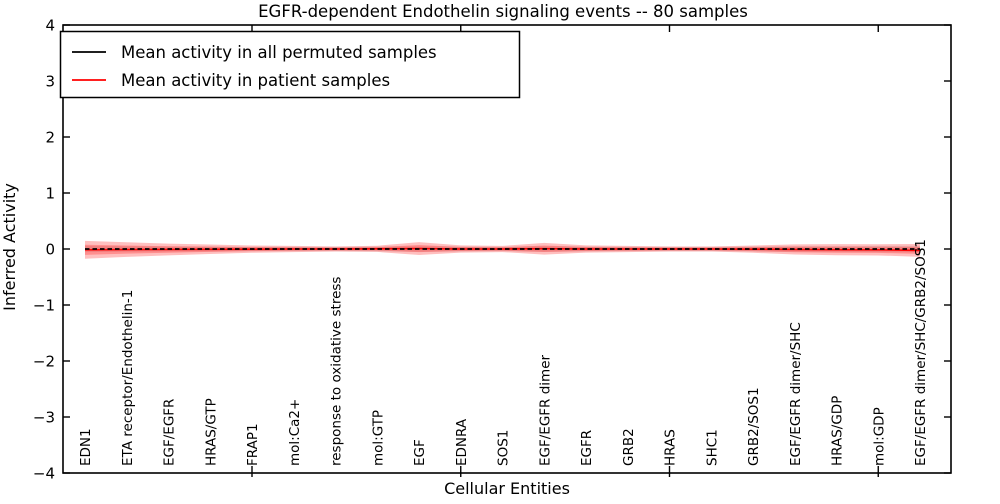  Describe the element at coordinates (44, 362) in the screenshot. I see `y-tick-label: −2` at that location.